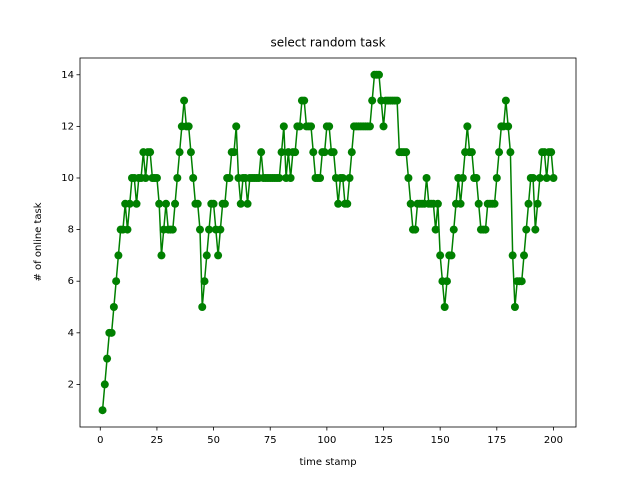 The height and width of the screenshot is (480, 640). What do you see at coordinates (67, 178) in the screenshot?
I see `y-tick-label: 10` at bounding box center [67, 178].